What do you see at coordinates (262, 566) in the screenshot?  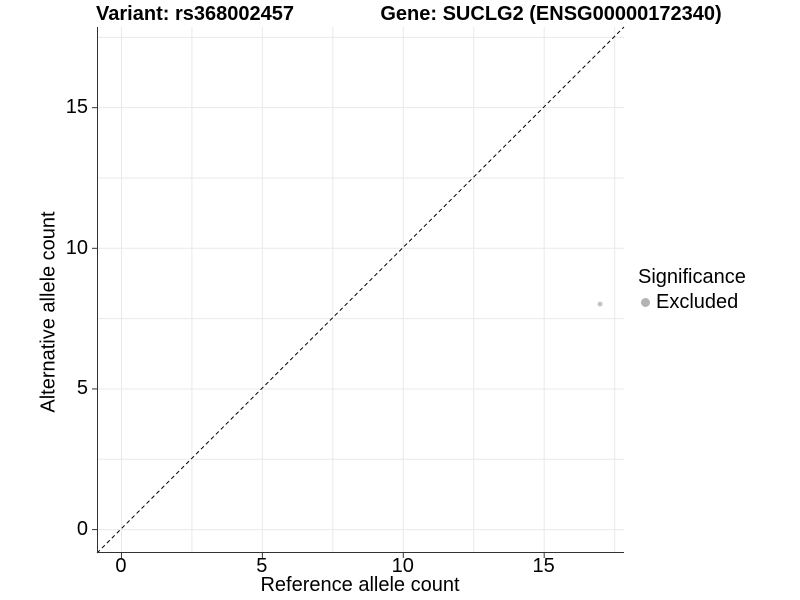 I see `x-tick-label: 5` at bounding box center [262, 566].